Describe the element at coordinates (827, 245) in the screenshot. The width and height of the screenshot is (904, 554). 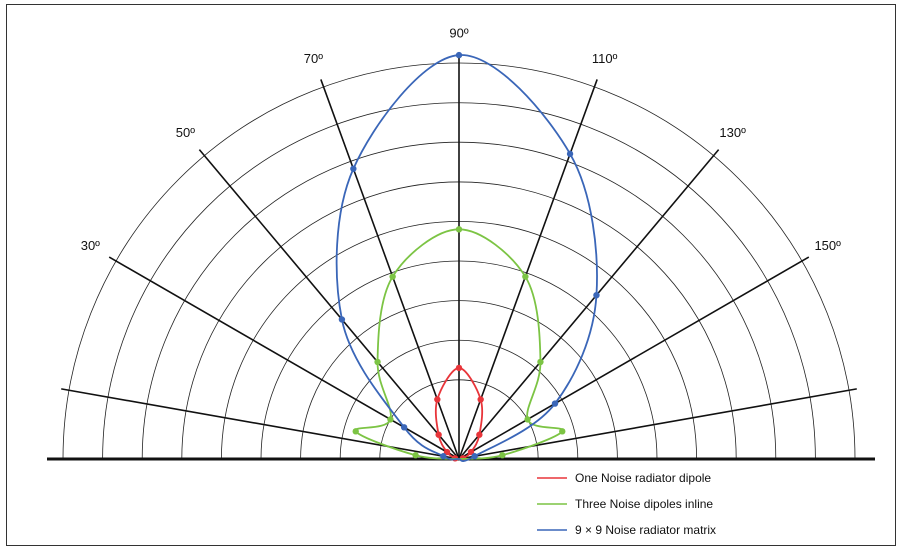
I see `angle-label-150: 150º` at that location.